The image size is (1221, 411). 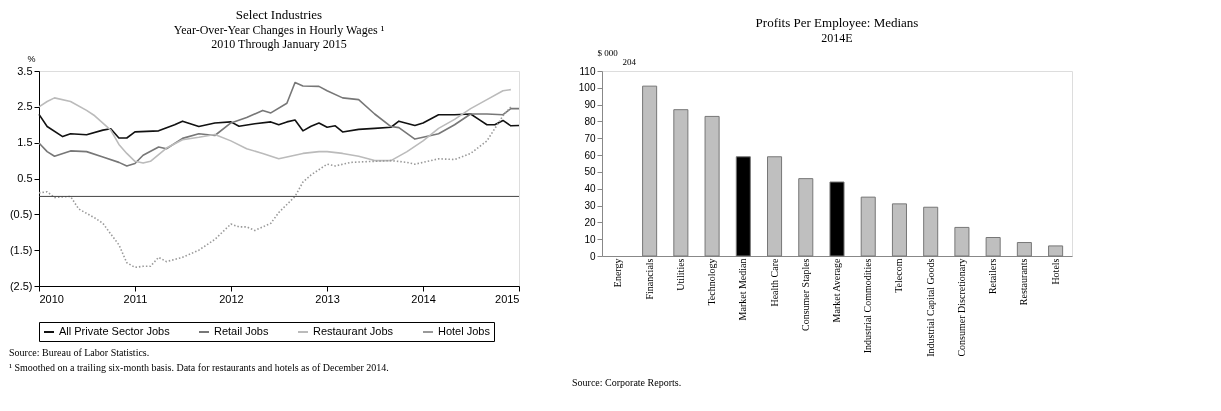 What do you see at coordinates (930, 307) in the screenshot?
I see `x-tick-label: Industrial Capital Goods` at bounding box center [930, 307].